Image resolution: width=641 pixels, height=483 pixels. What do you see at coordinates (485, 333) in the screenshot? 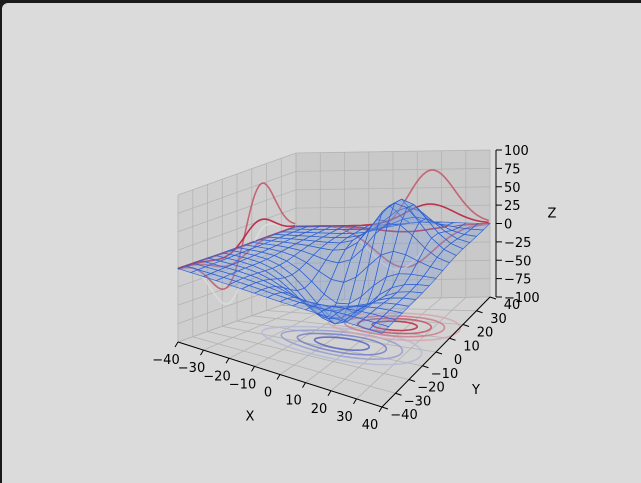
I see `y-tick-label: 20` at bounding box center [485, 333].